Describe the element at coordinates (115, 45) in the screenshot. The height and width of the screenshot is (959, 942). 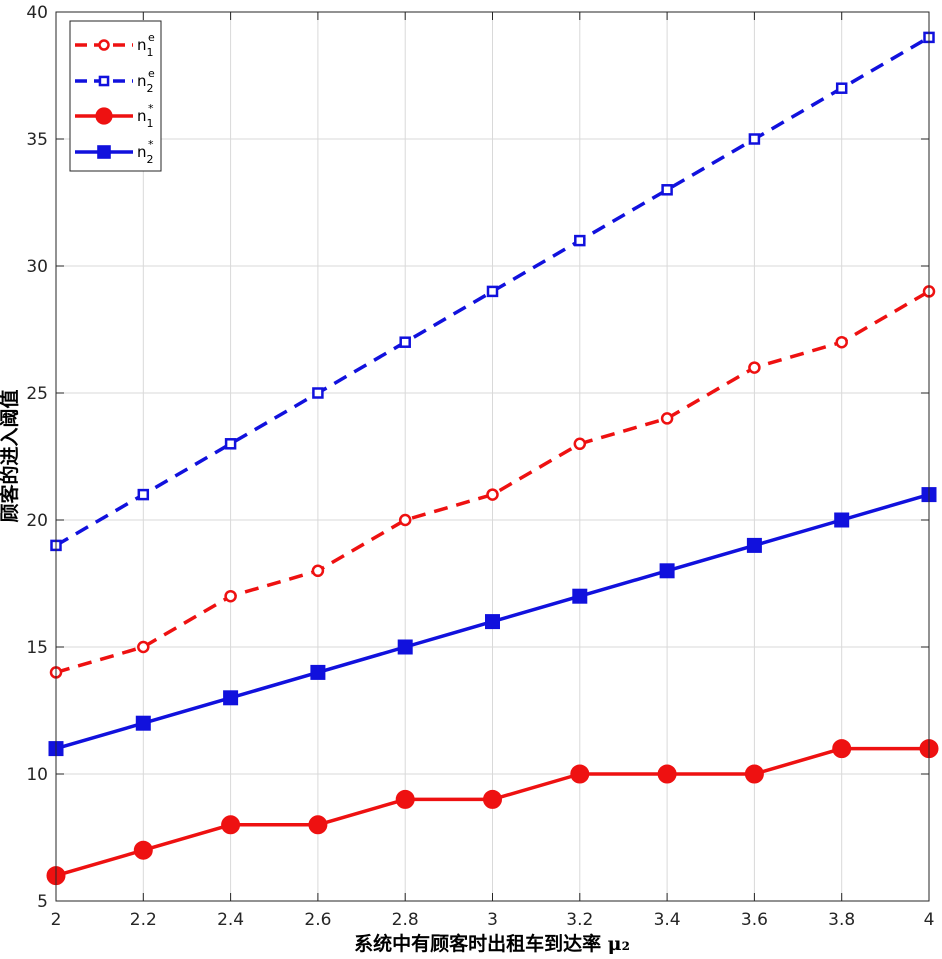
I see `legend-entry: n1e` at that location.